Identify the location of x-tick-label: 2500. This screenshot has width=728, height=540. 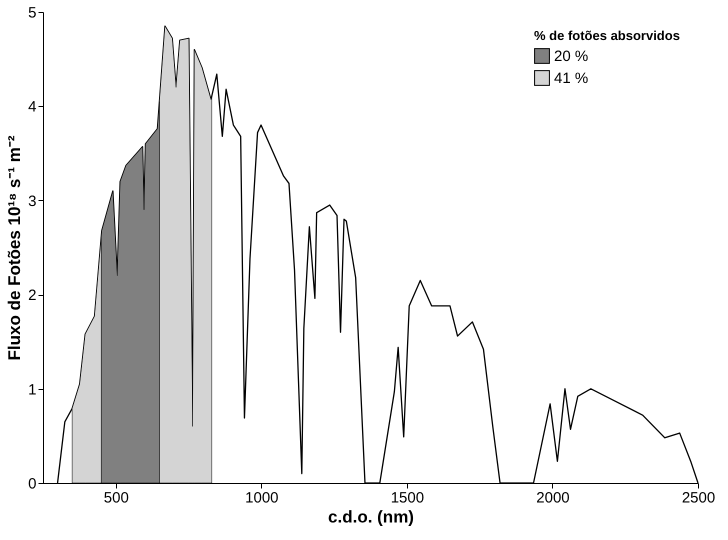
(699, 498).